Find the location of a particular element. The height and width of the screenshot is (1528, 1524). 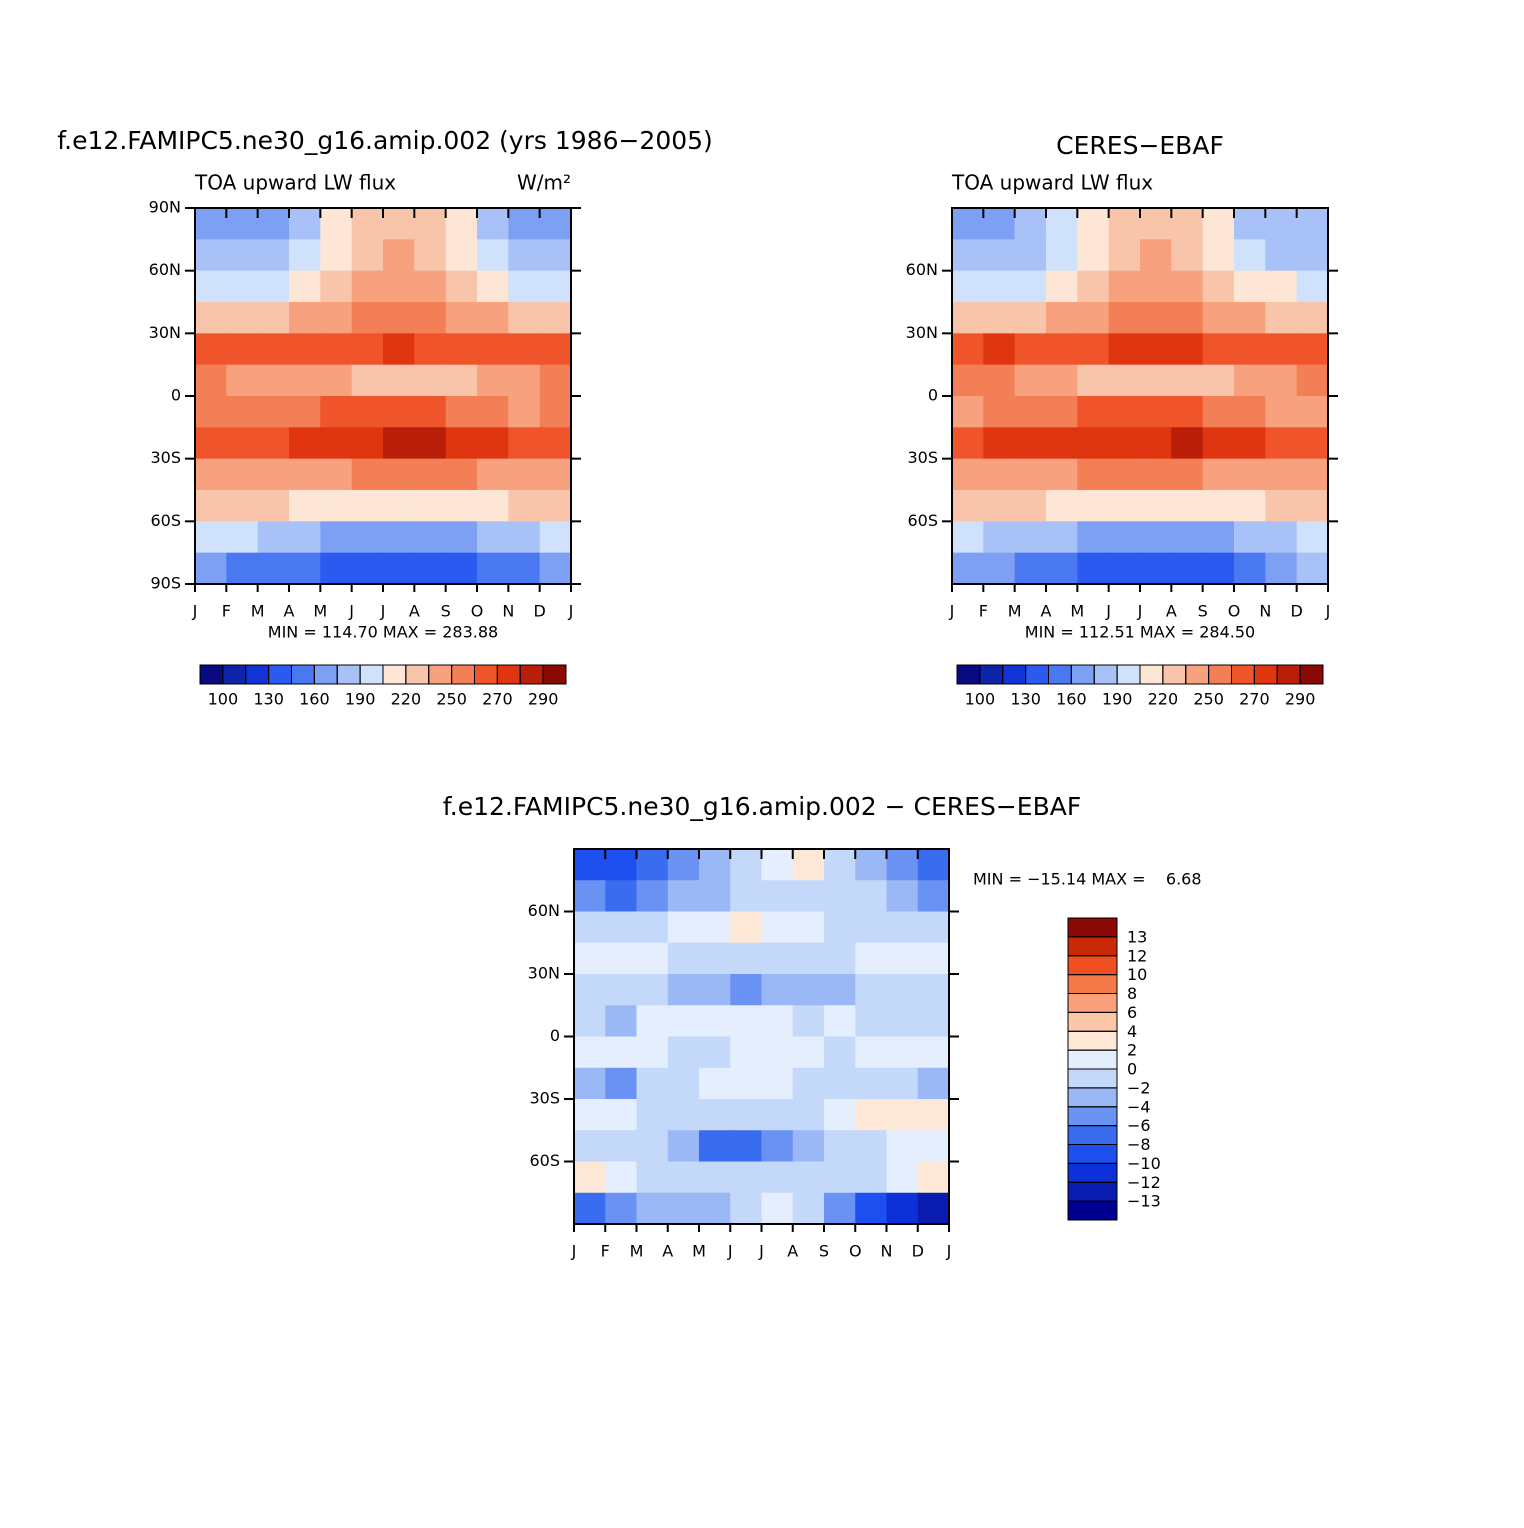

colorbar-label: −12 is located at coordinates (1144, 1182).